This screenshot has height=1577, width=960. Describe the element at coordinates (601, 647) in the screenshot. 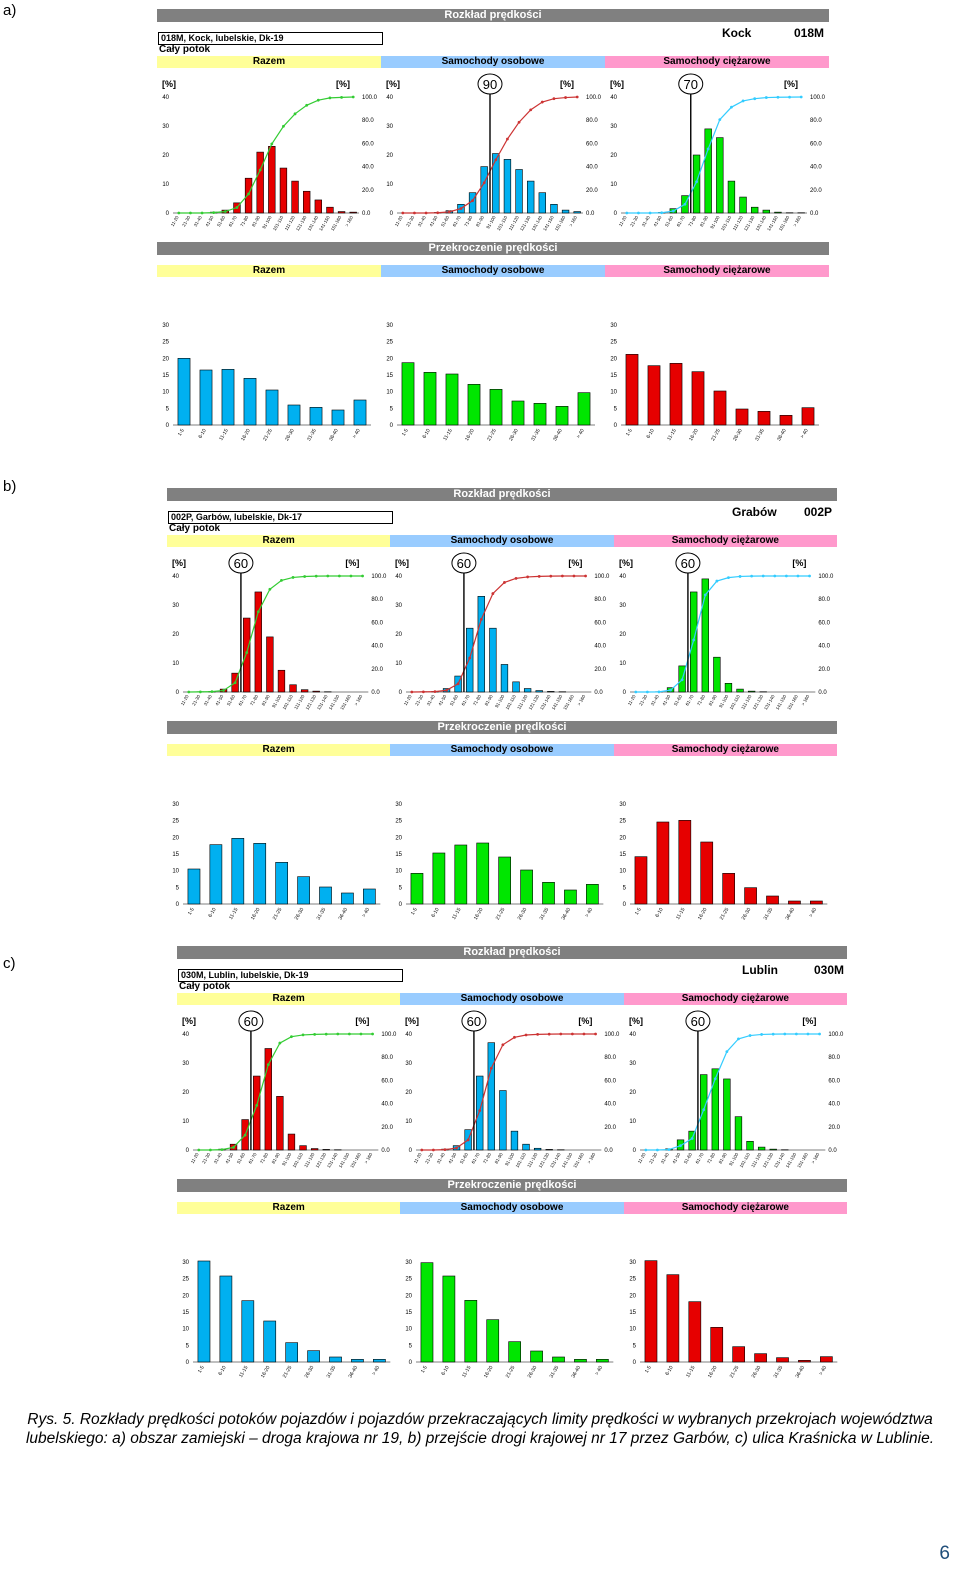

I see `y2-tick-label: 40.0` at that location.